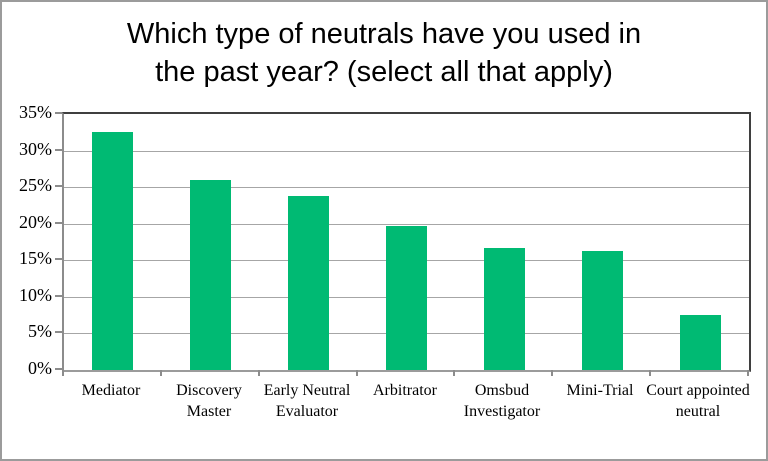 The image size is (768, 461). I want to click on y-axis-tick-label: 20%, so click(35, 222).